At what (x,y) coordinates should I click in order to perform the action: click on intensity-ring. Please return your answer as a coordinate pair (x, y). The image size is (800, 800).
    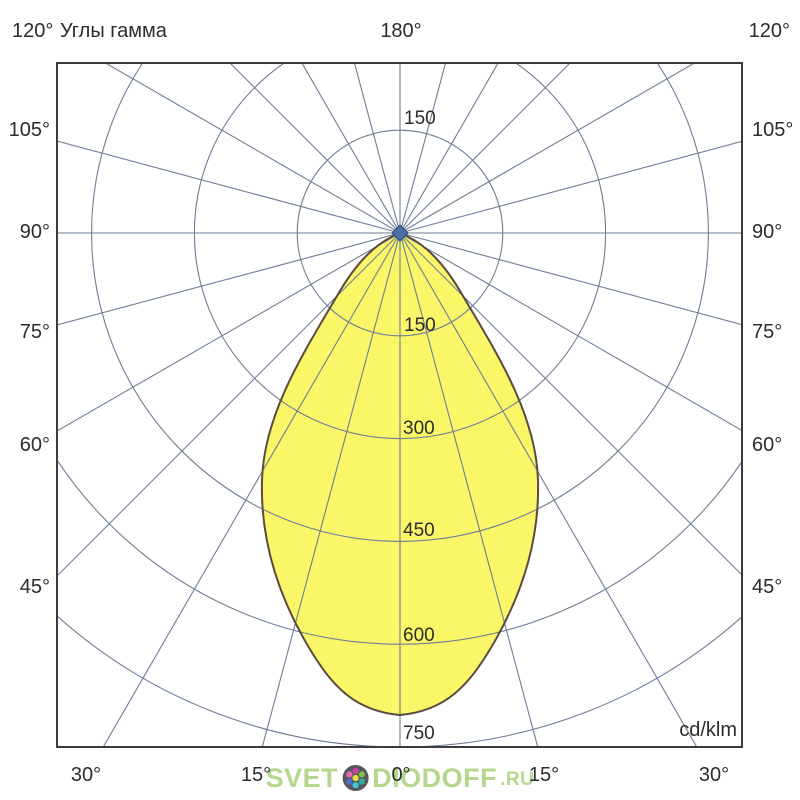
    Looking at the image, I should click on (400, 233).